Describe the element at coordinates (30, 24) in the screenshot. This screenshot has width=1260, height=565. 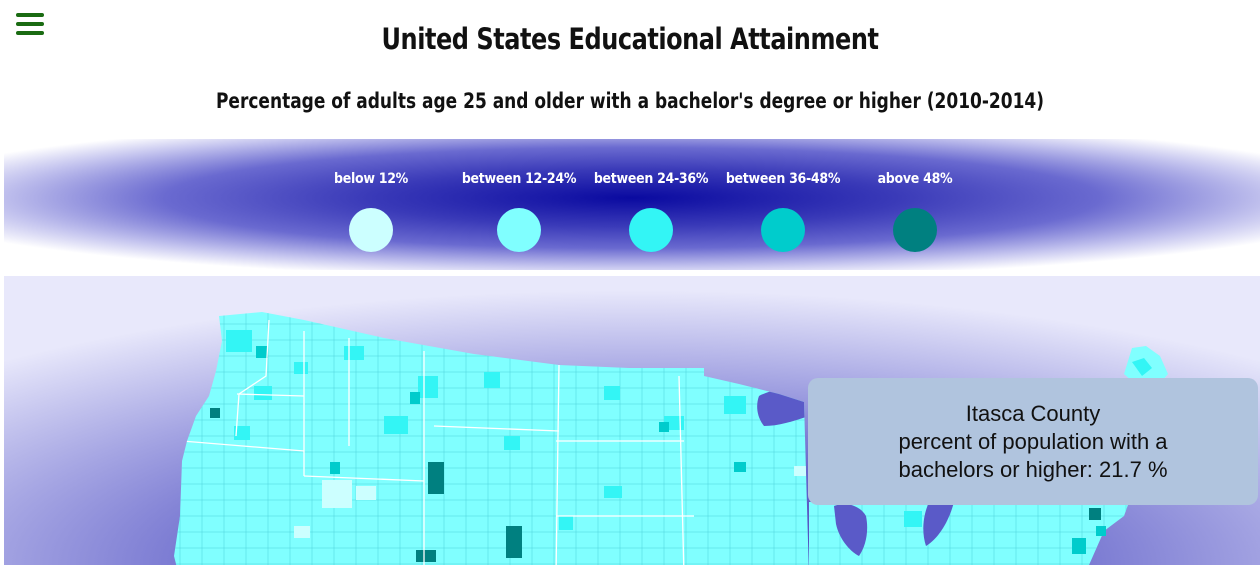
I see `hamburger-menu-icon` at that location.